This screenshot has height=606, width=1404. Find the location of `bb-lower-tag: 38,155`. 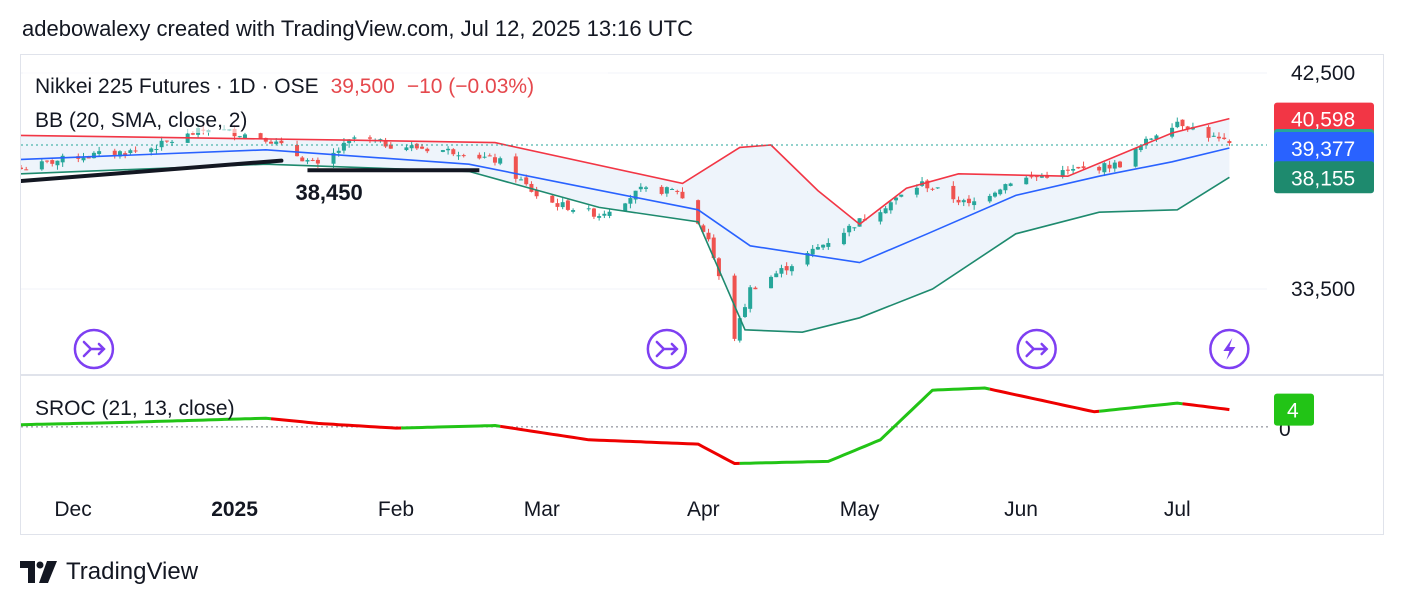

bb-lower-tag: 38,155 is located at coordinates (1324, 177).